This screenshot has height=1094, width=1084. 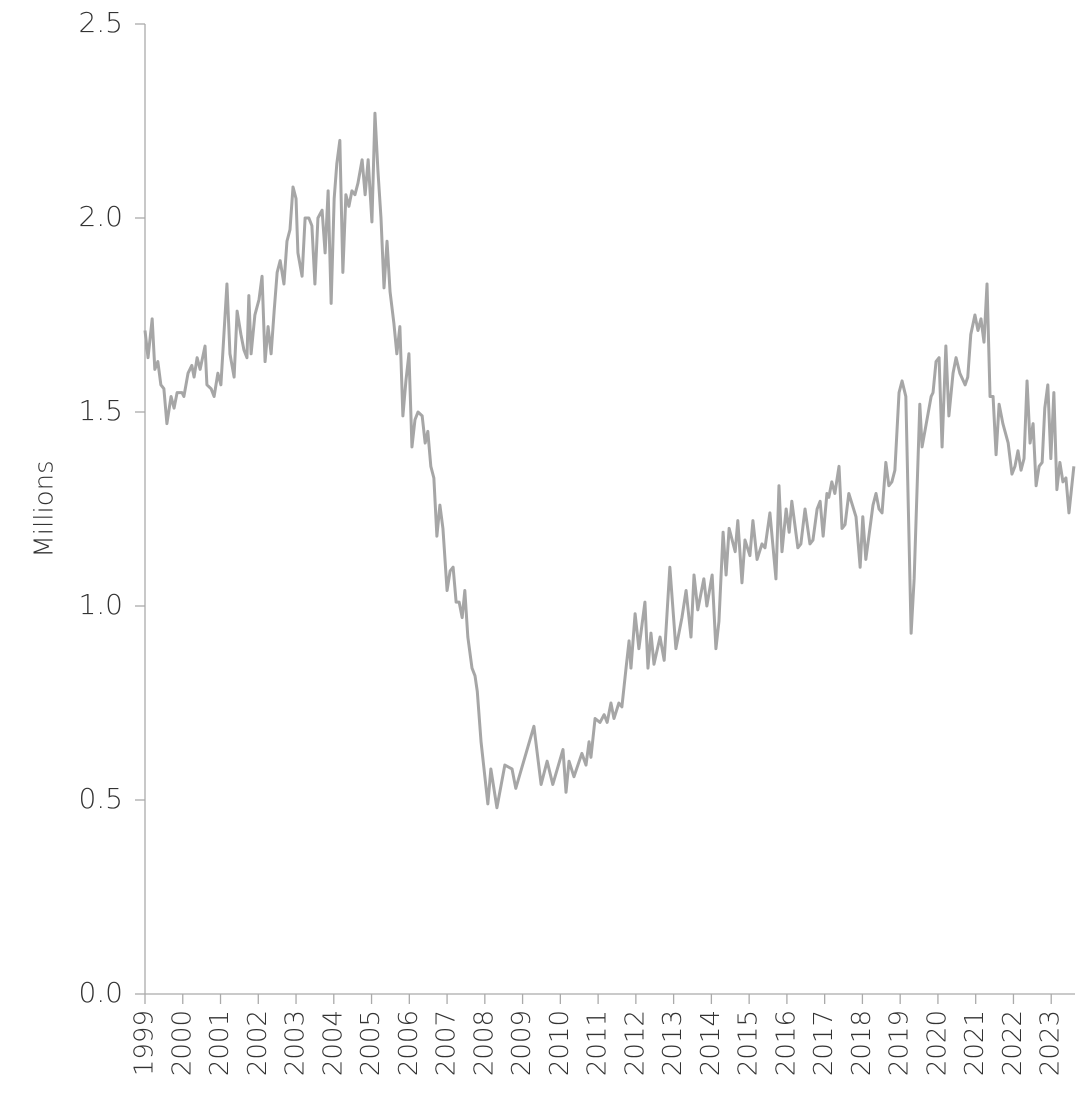 I want to click on x-tick-label: 2002, so click(x=258, y=1043).